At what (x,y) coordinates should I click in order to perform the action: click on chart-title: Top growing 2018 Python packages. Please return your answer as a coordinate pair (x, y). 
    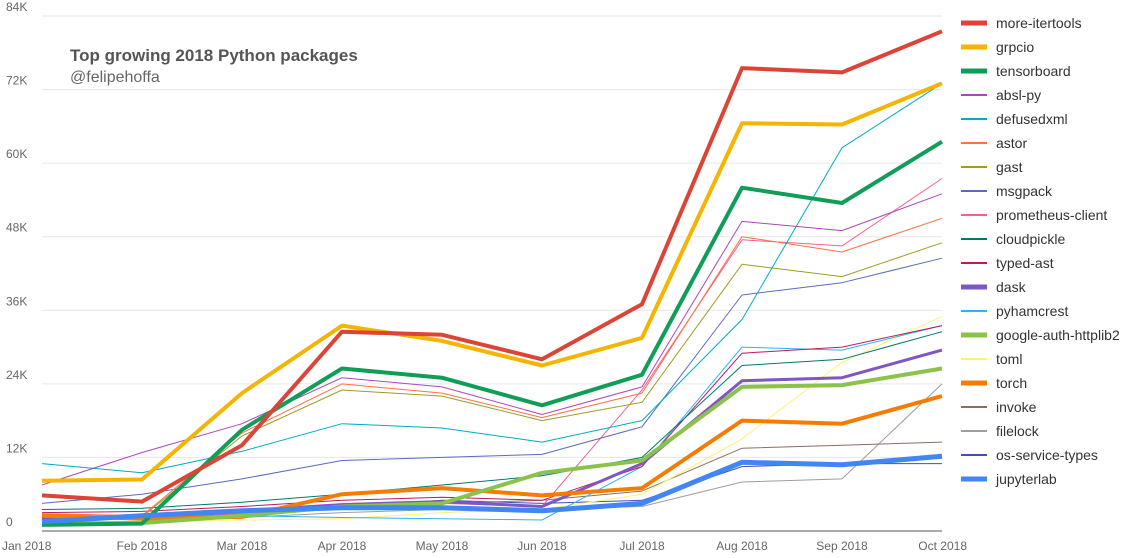
    Looking at the image, I should click on (214, 55).